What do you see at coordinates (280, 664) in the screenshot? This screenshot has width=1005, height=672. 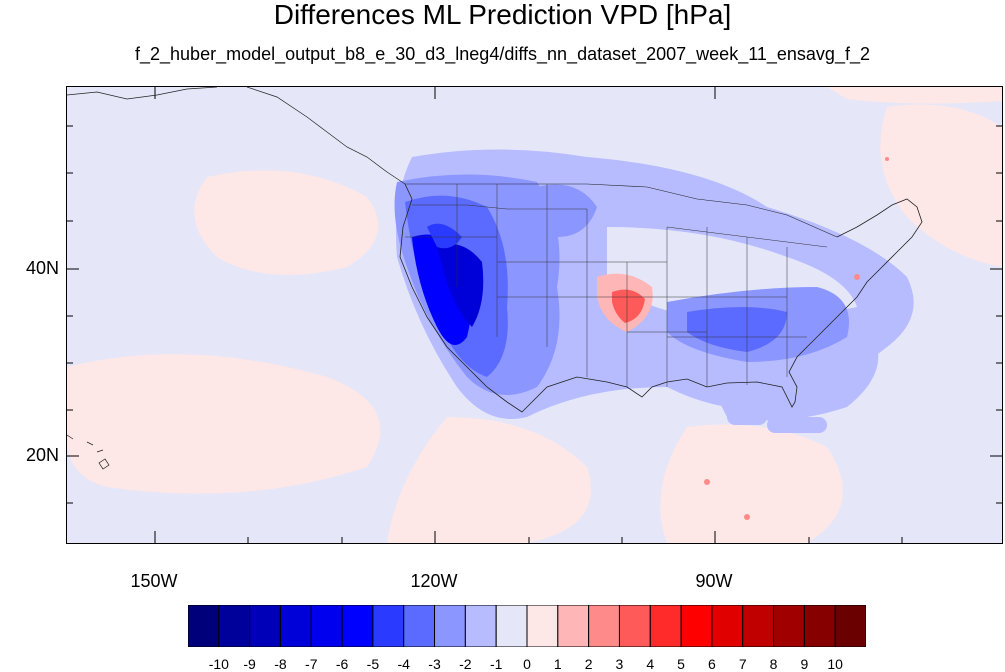 I see `colorbar-tick-label: -8` at bounding box center [280, 664].